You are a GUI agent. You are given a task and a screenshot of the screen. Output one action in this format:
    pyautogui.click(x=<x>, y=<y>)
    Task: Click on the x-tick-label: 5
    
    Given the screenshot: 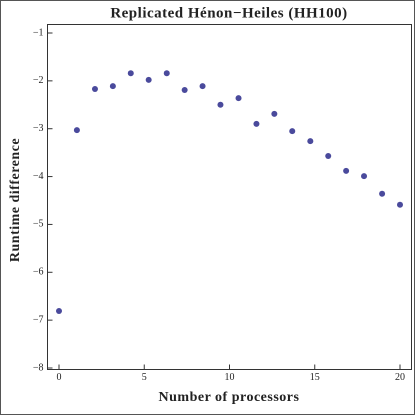 What is the action you would take?
    pyautogui.click(x=144, y=377)
    